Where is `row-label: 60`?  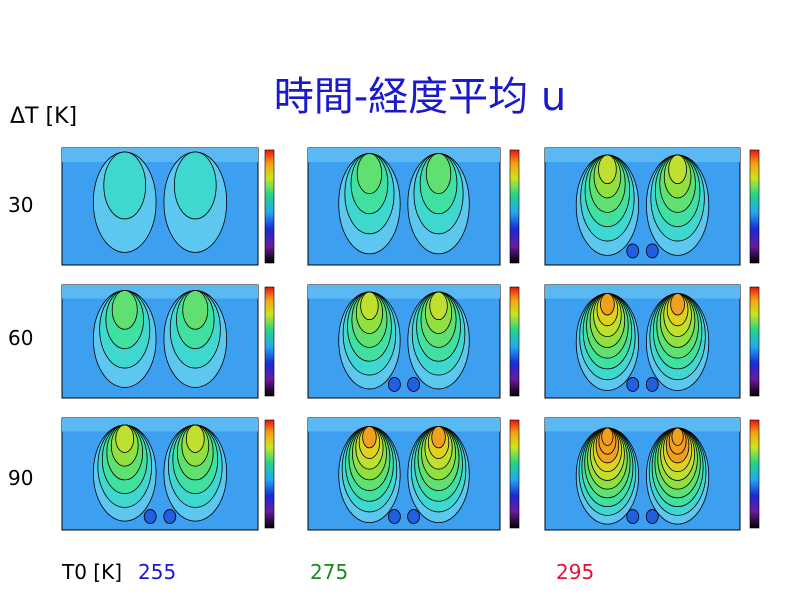
row-label: 60 is located at coordinates (21, 338).